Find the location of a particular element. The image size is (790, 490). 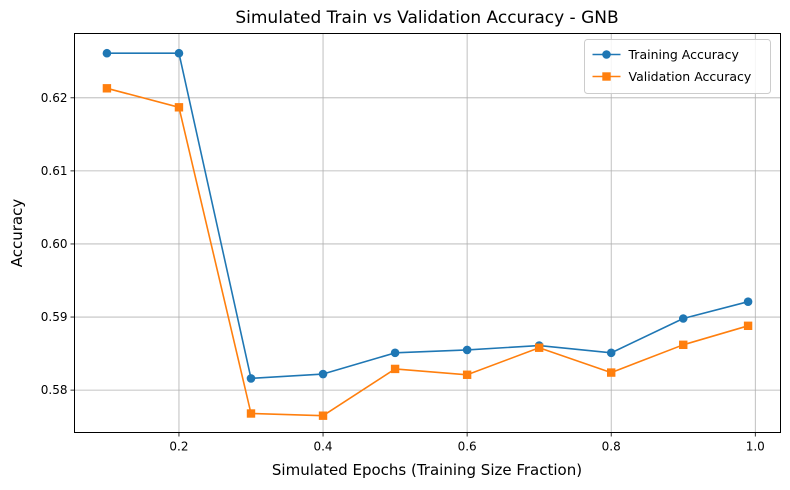

legend-box is located at coordinates (677, 66).